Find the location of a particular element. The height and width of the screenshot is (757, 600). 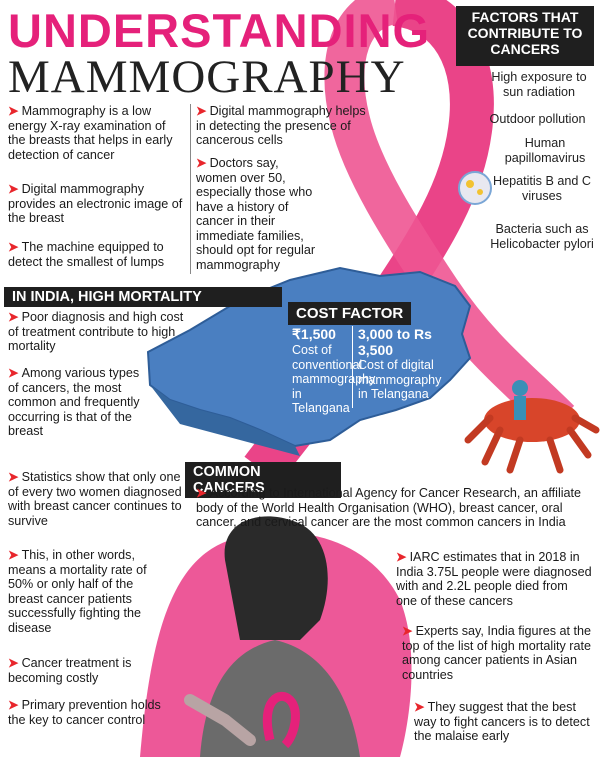

cost-divider is located at coordinates (352, 367).